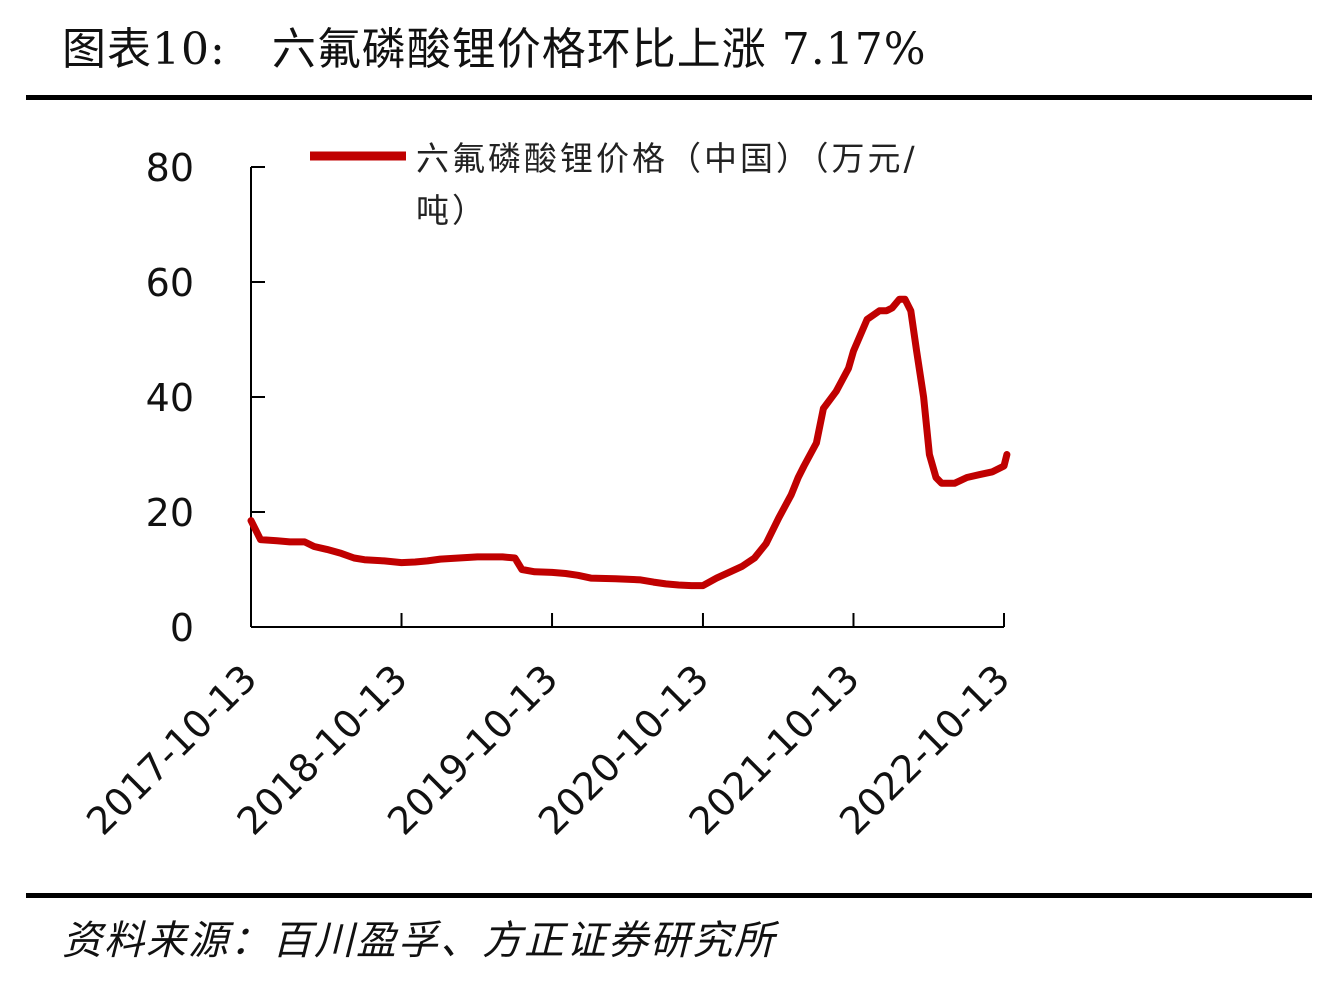  What do you see at coordinates (182, 628) in the screenshot?
I see `y-tick-label: 0` at bounding box center [182, 628].